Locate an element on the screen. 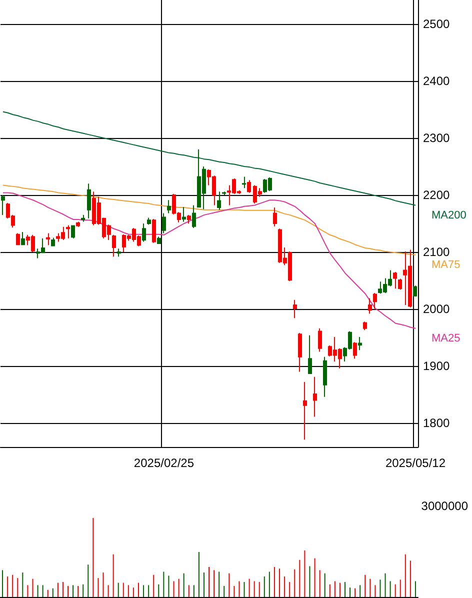 This screenshot has width=472, height=598. y-tick-label: 2300 is located at coordinates (436, 137).